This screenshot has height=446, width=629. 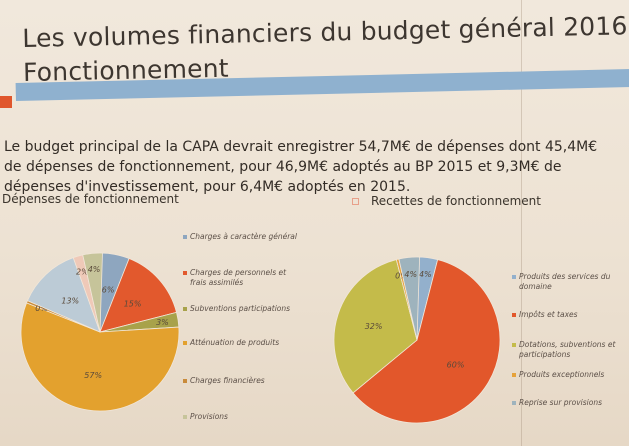 I want to click on checkbox-icon, so click(x=355, y=201).